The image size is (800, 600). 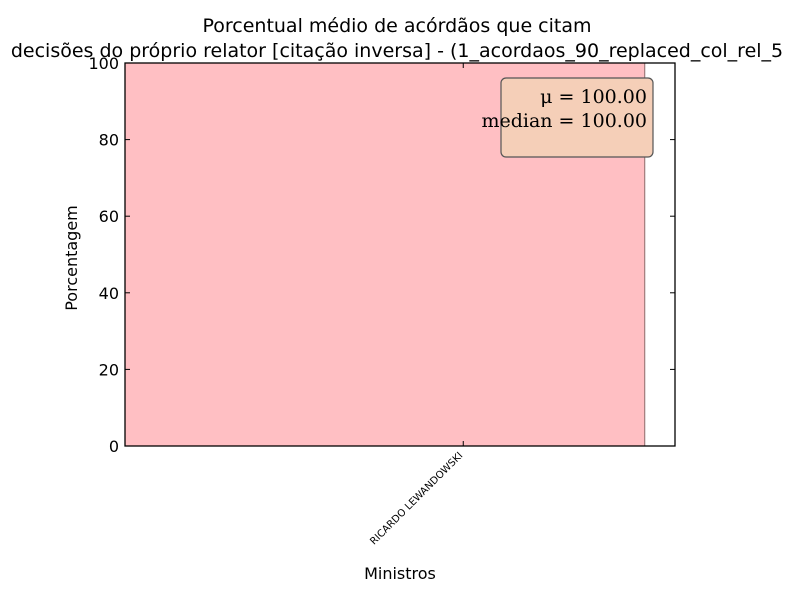 I want to click on y-tick-label: 80, so click(x=109, y=140).